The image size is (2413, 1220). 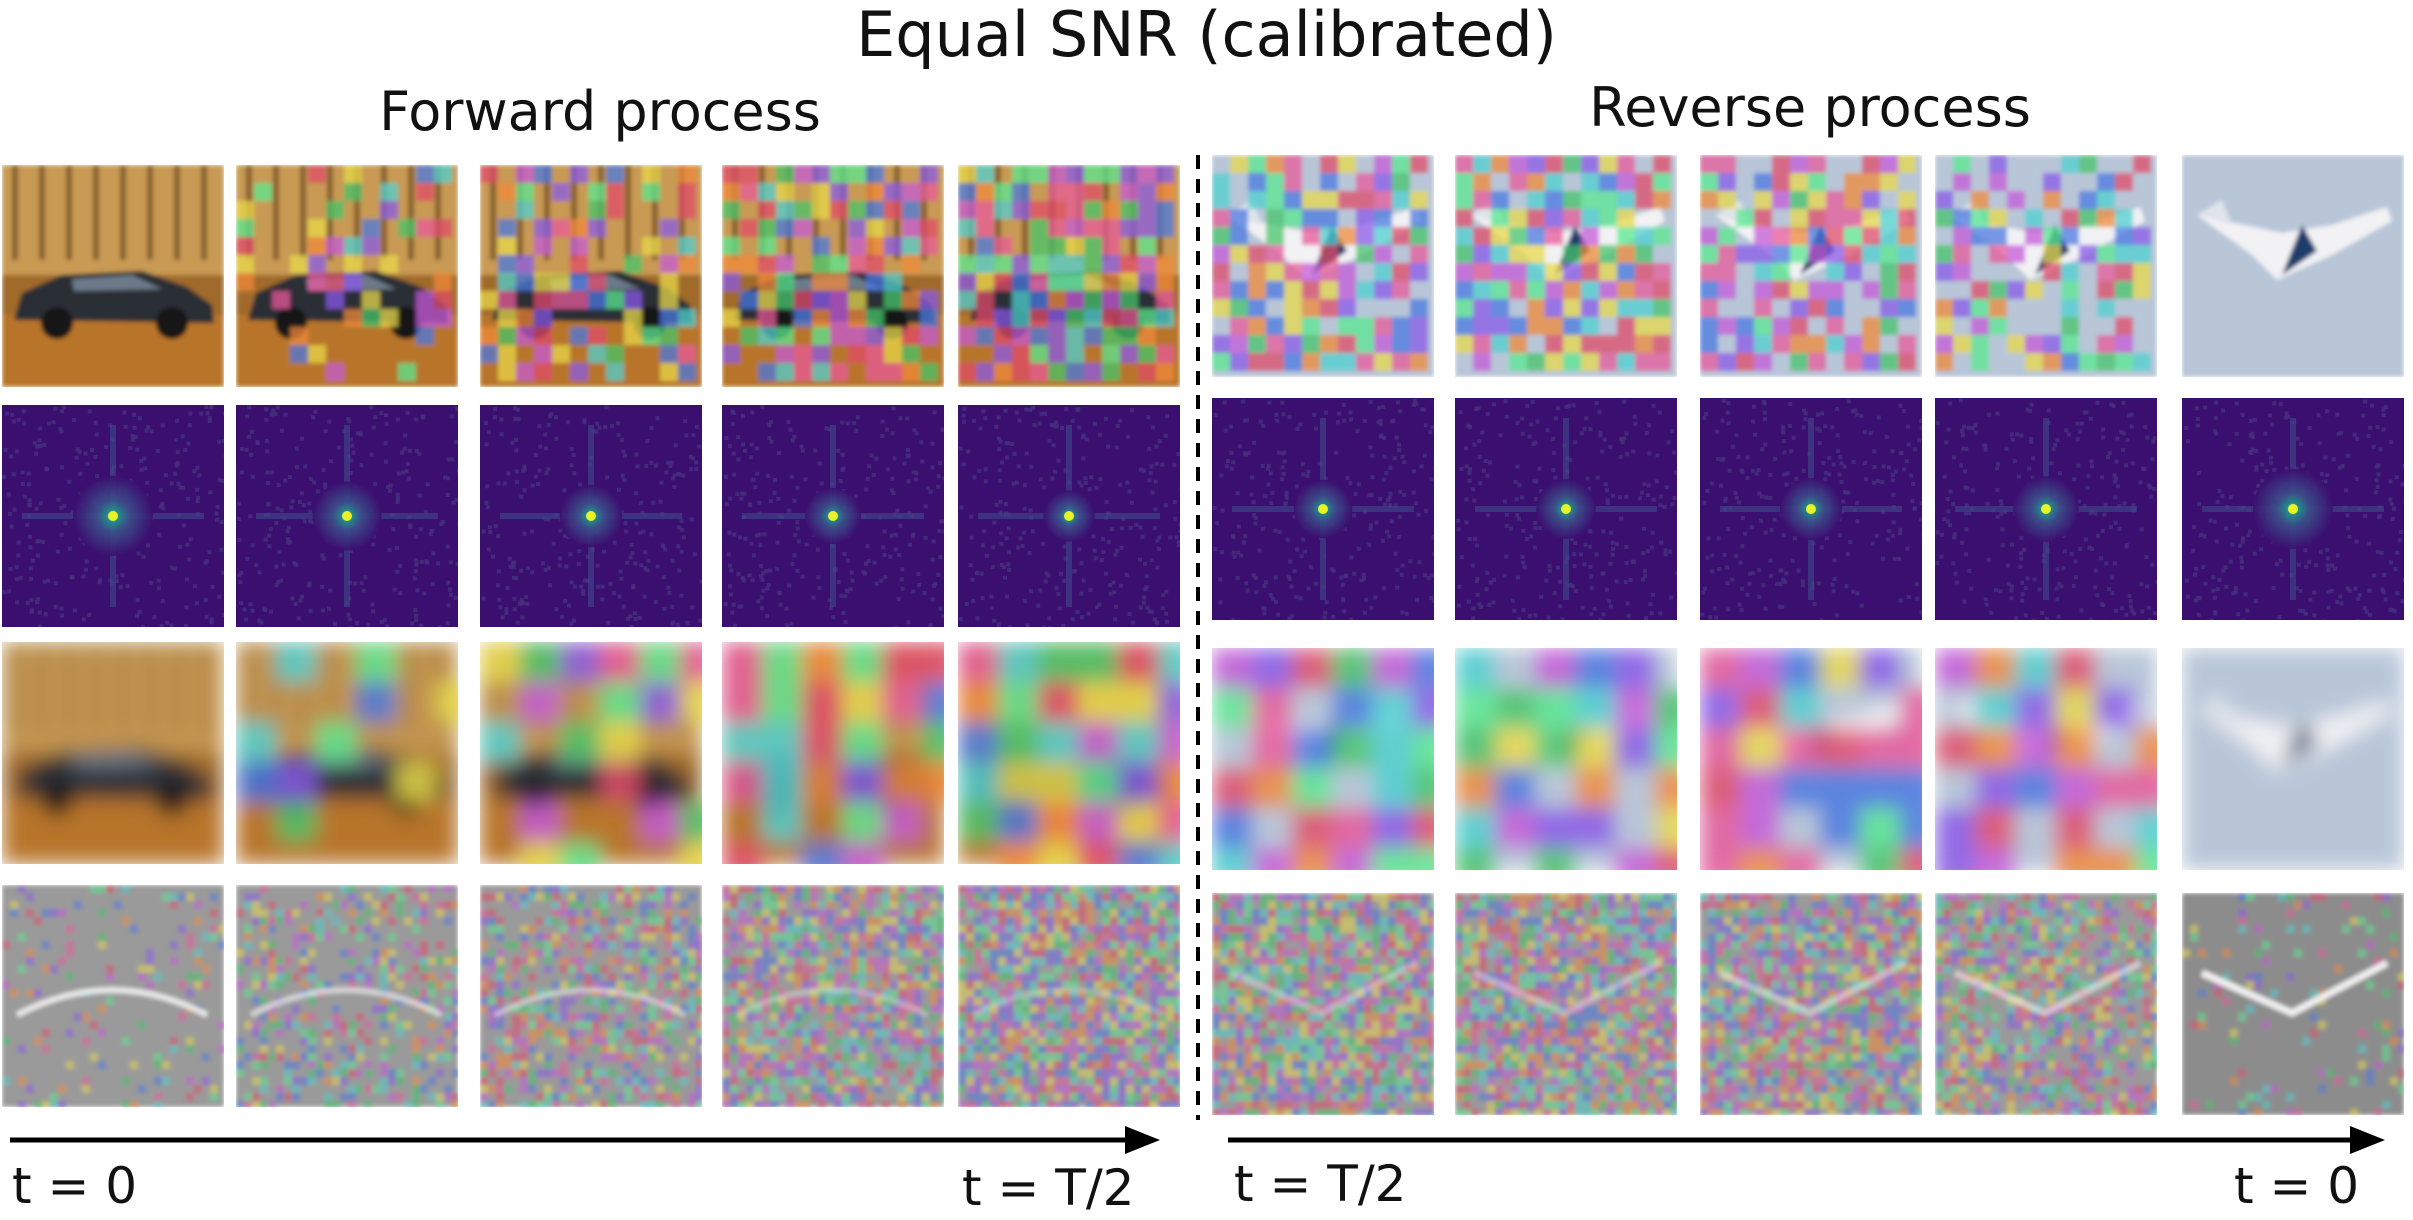 What do you see at coordinates (1810, 107) in the screenshot?
I see `reverse-process-title: Reverse process` at bounding box center [1810, 107].